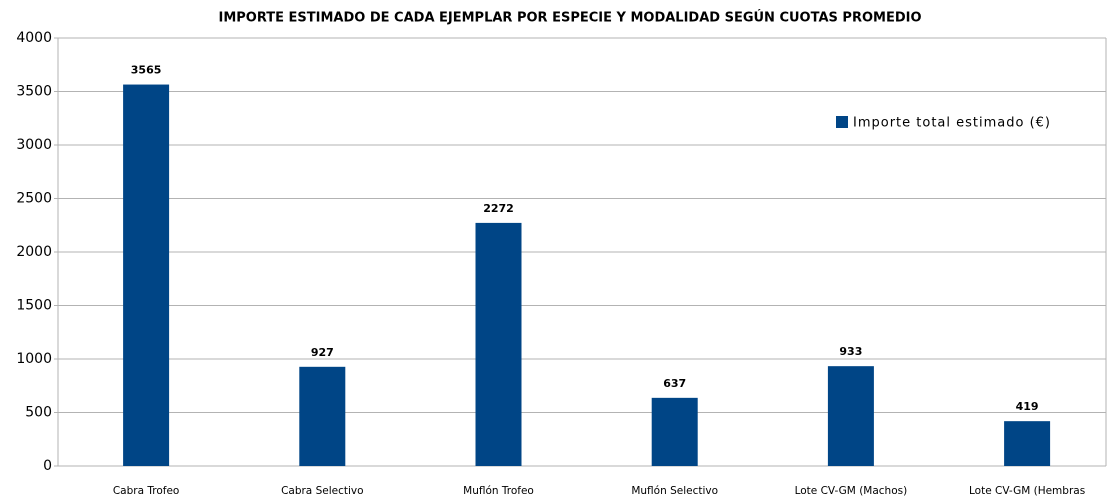 The image size is (1110, 501). Describe the element at coordinates (851, 491) in the screenshot. I see `x-tick-label: Lote CV-GM (Machos)` at that location.